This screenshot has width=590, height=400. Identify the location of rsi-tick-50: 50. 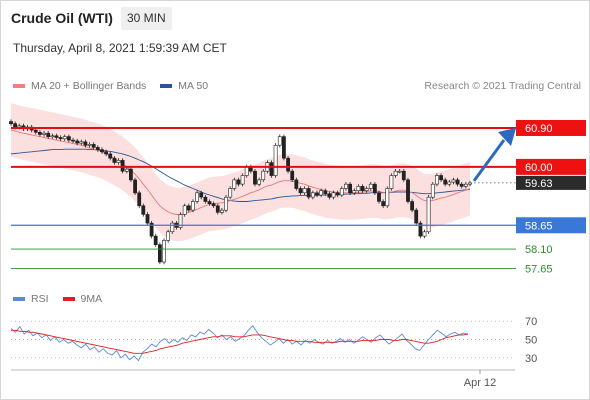
(531, 341).